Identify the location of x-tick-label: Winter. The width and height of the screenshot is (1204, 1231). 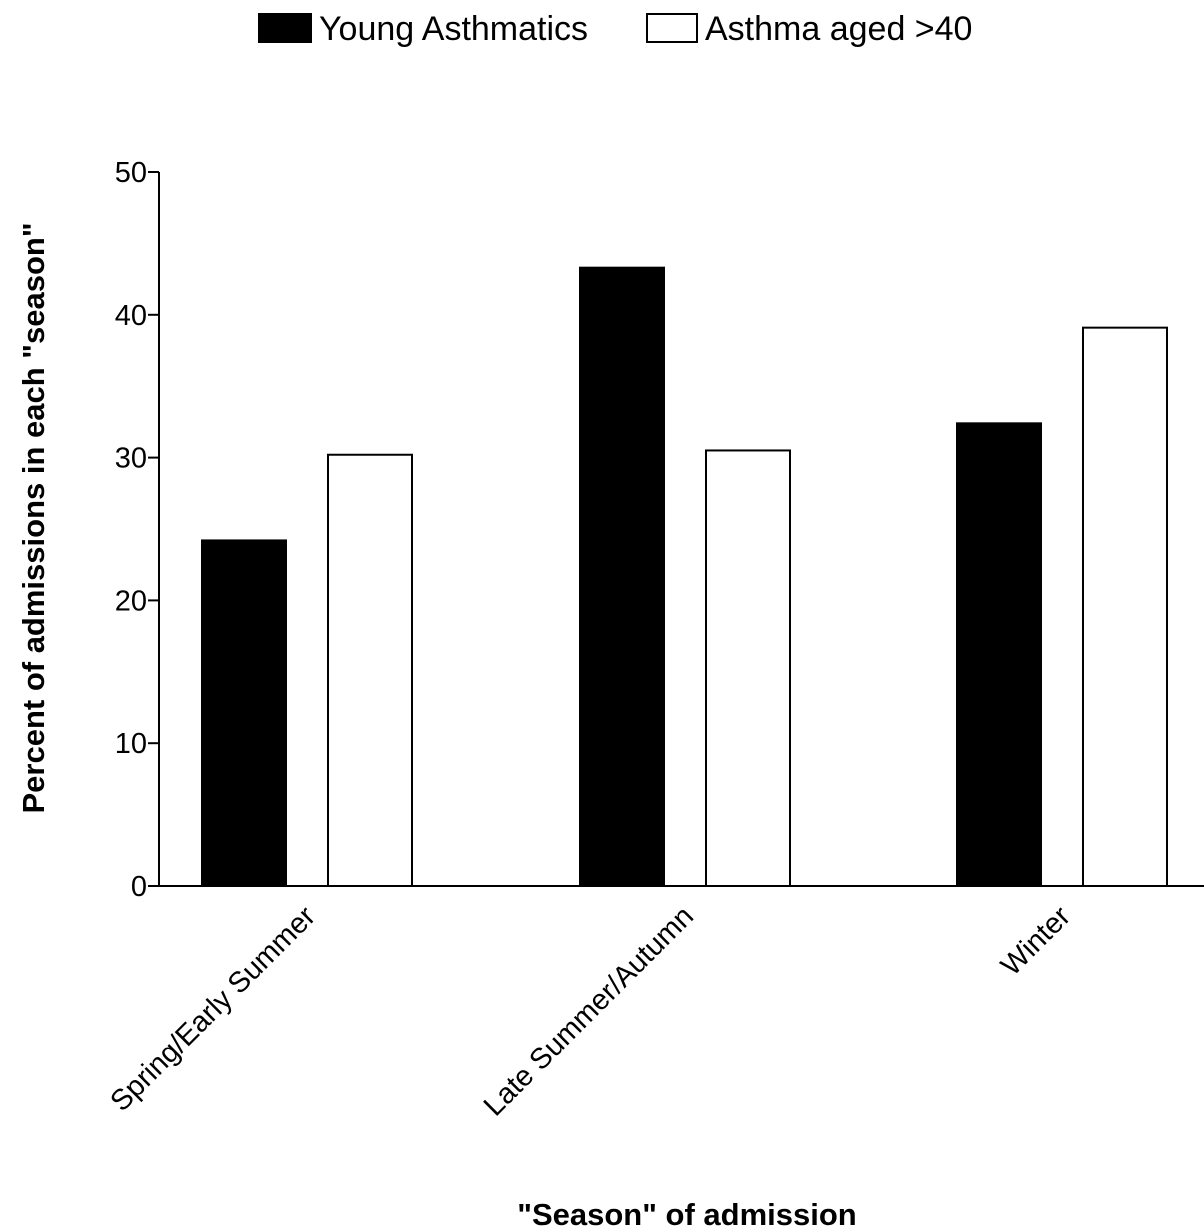
(1036, 941).